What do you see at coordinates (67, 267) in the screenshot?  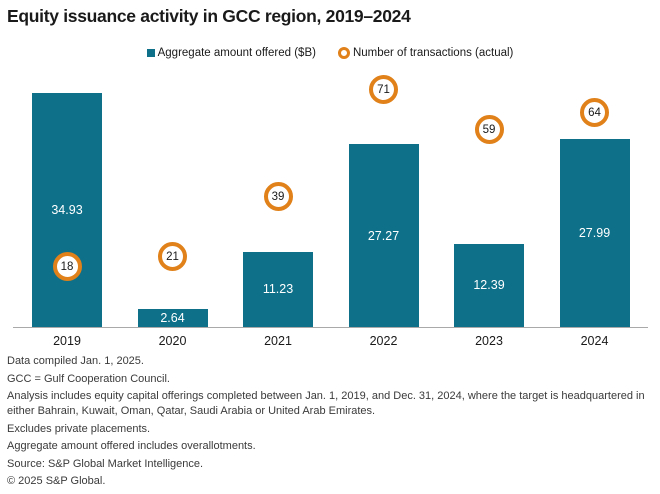 I see `transactions-marker-2019: 18` at bounding box center [67, 267].